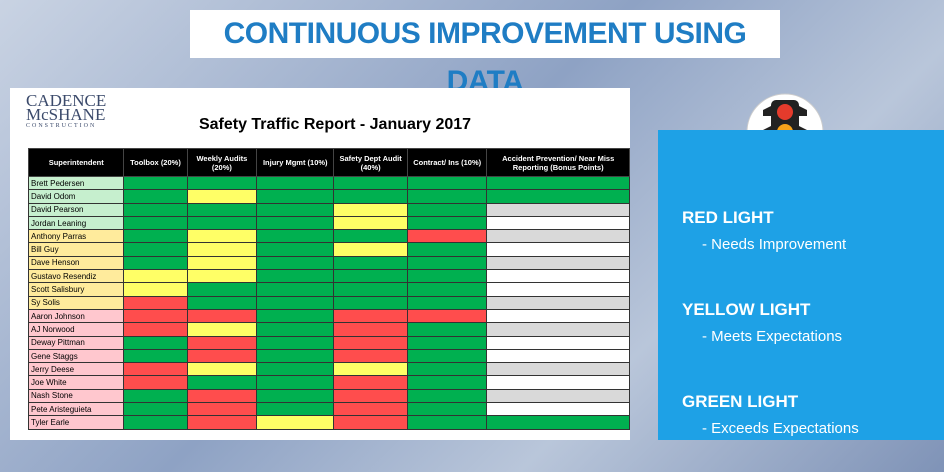 The height and width of the screenshot is (472, 944). What do you see at coordinates (328, 223) in the screenshot?
I see `table-row: Jordan Leaning` at bounding box center [328, 223].